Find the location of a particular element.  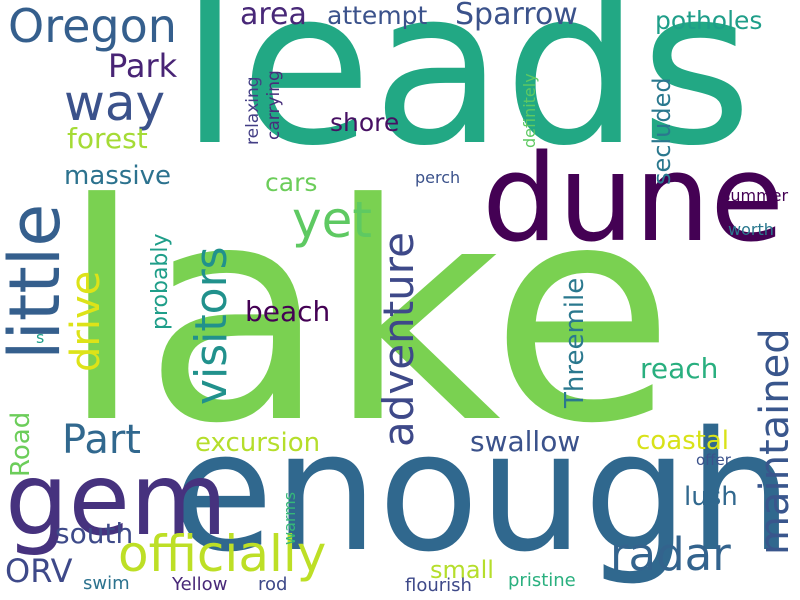

word-excursion: excursion is located at coordinates (258, 443).